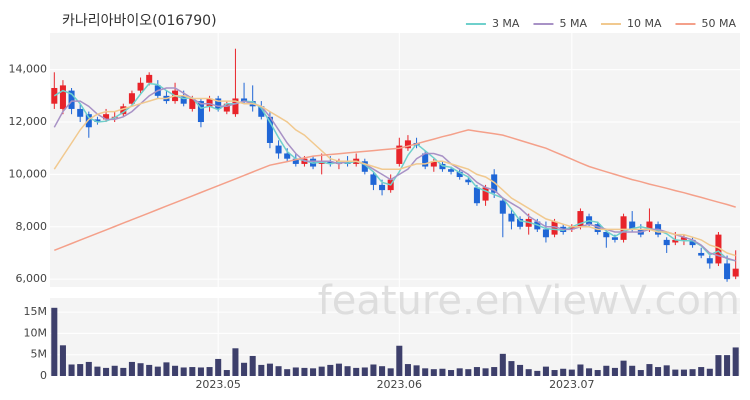 This screenshot has width=750, height=400. Describe the element at coordinates (28, 69) in the screenshot. I see `y-tick-label: 14,000` at that location.